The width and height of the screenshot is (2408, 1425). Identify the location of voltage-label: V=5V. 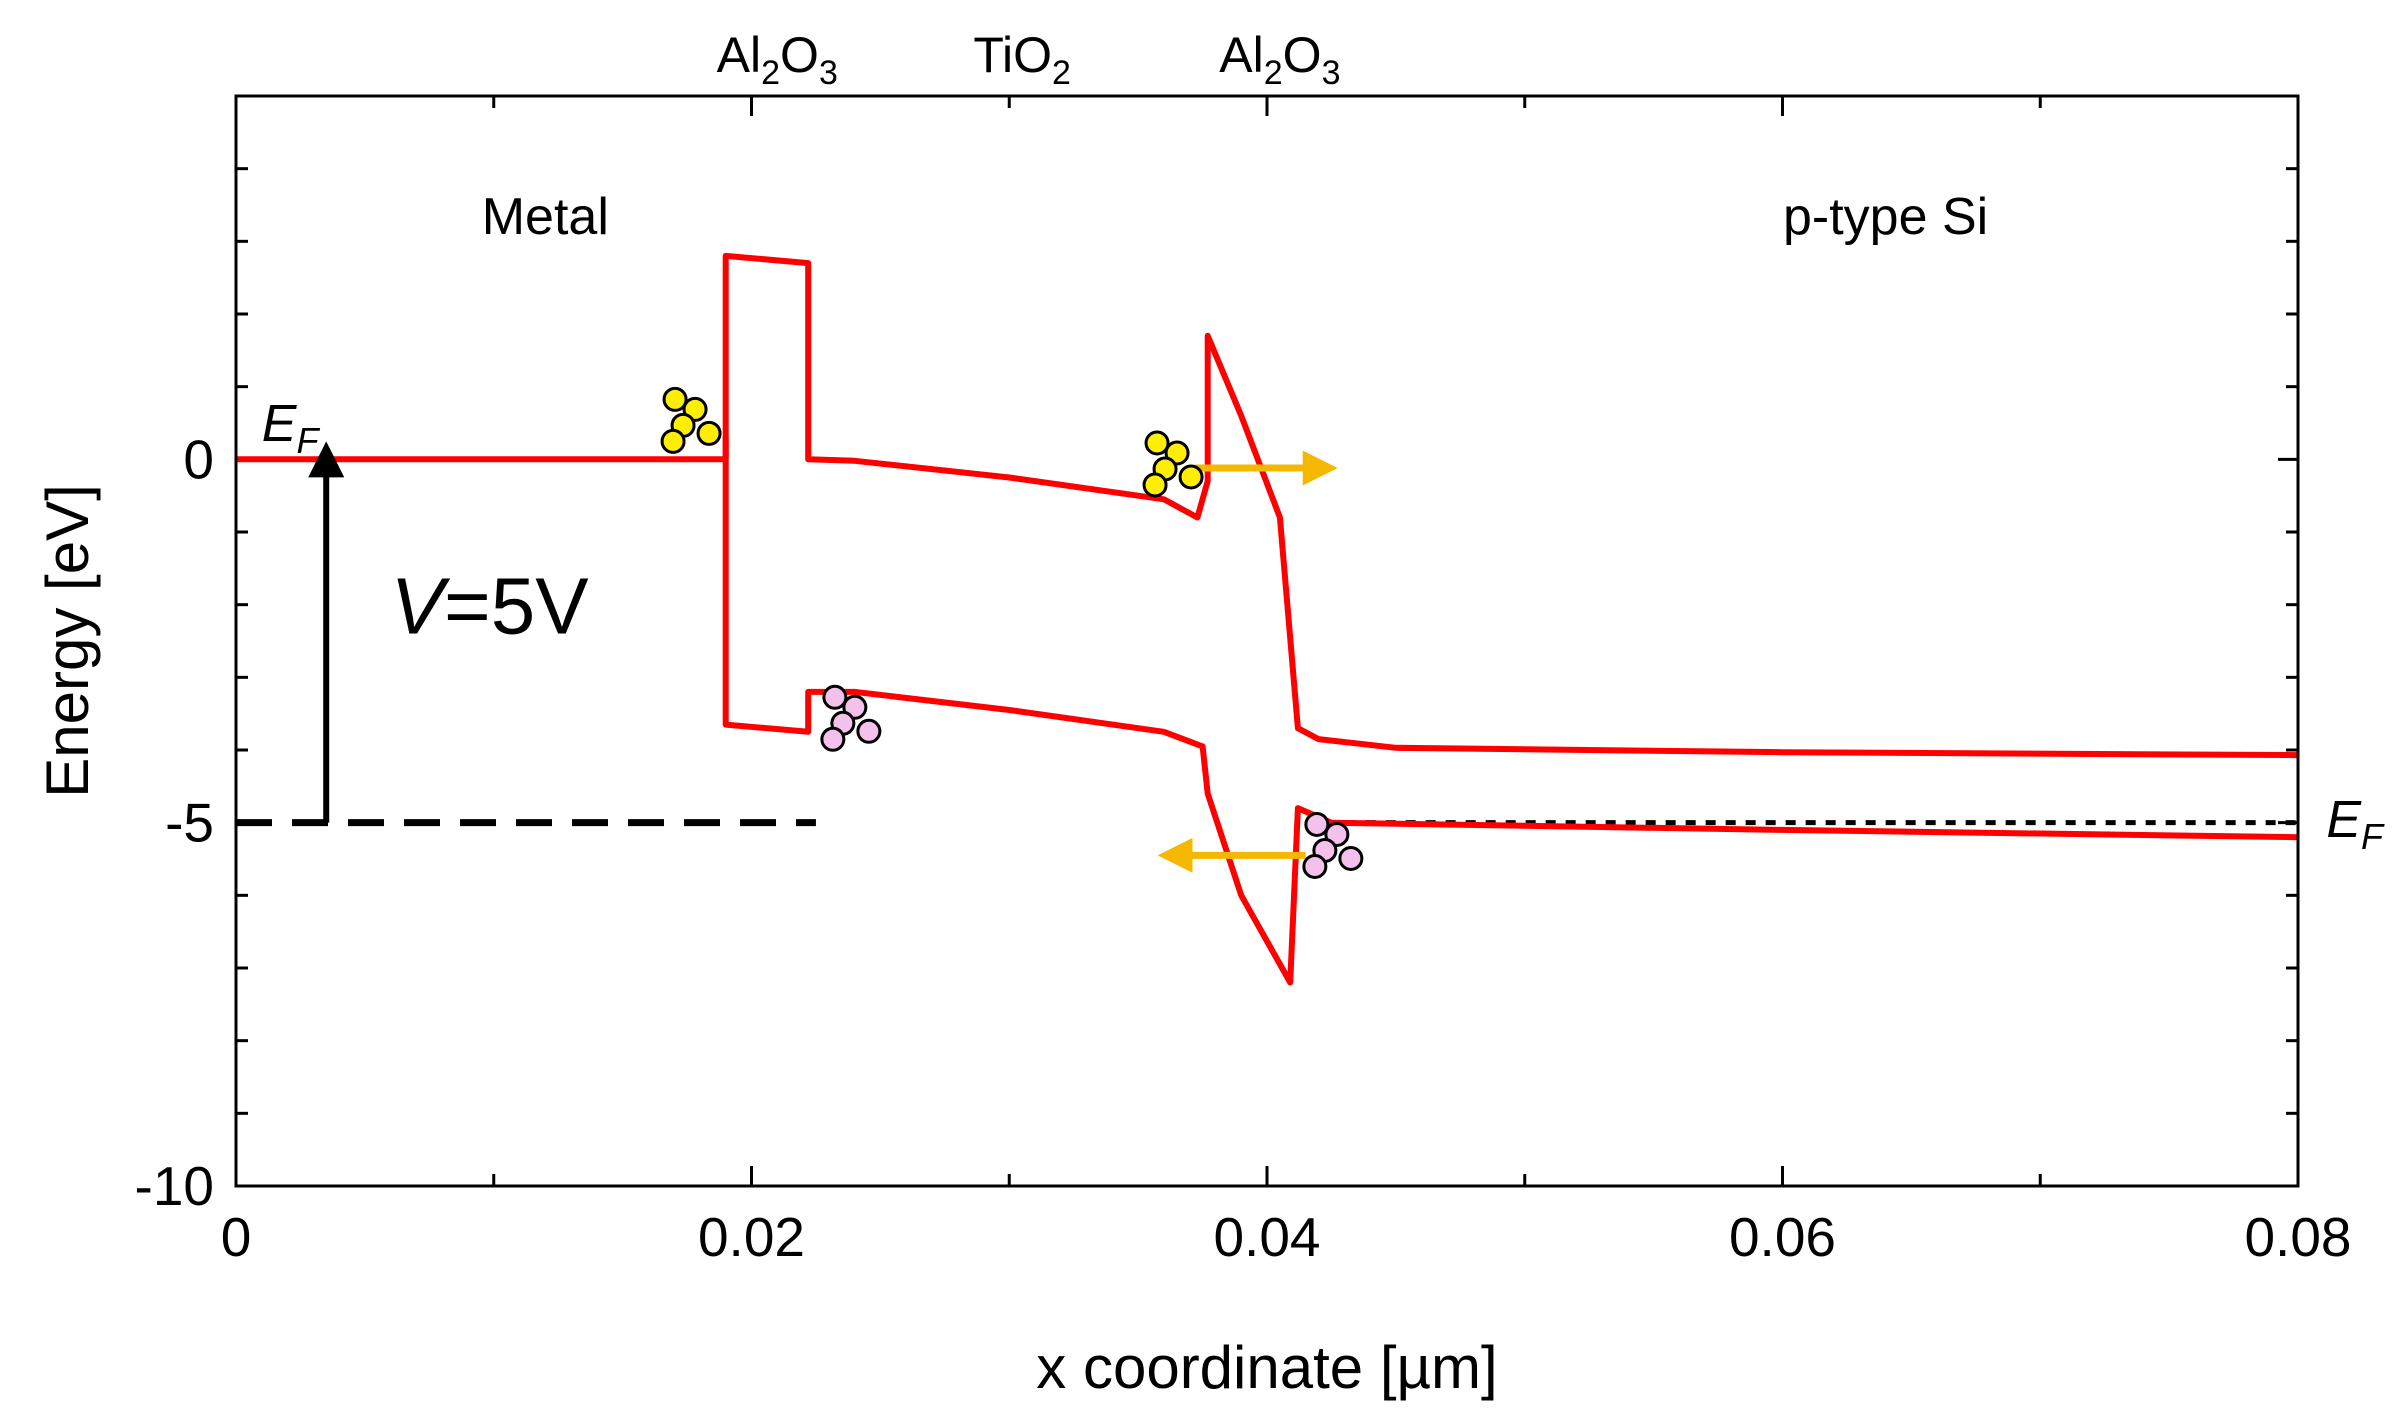
(490, 606).